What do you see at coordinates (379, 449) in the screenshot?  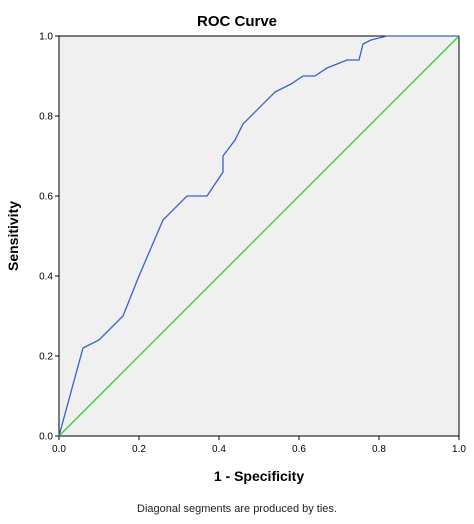 I see `x-tick-label: 0.8` at bounding box center [379, 449].